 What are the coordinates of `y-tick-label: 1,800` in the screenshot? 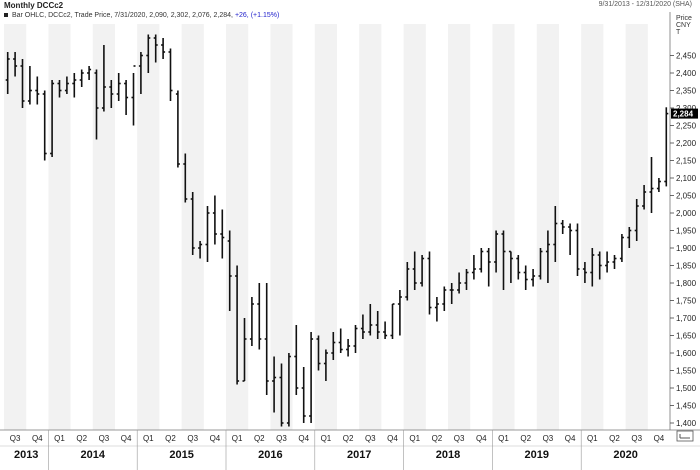 It's located at (686, 283).